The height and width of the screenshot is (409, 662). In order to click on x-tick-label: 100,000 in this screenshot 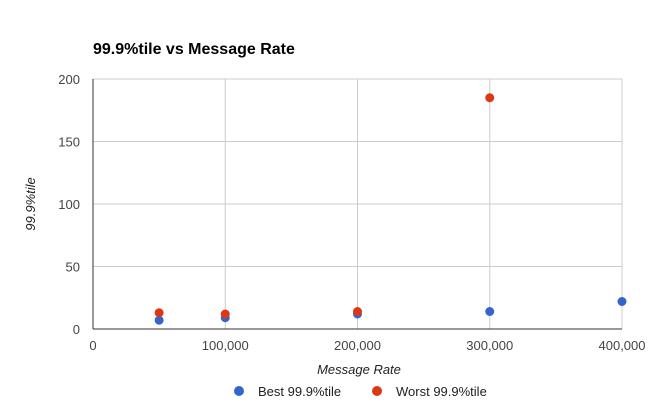, I will do `click(225, 345)`.